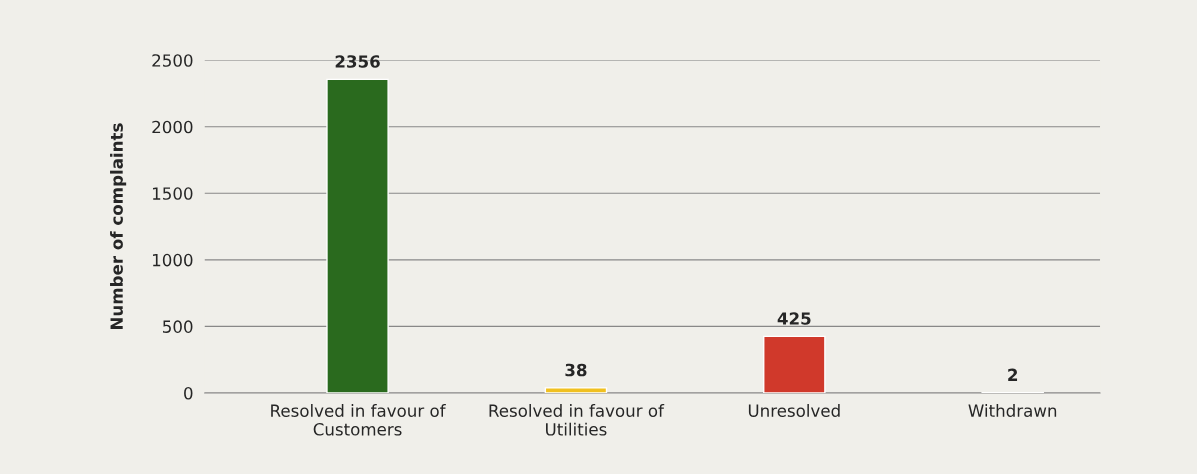  I want to click on x-tick-label: Resolved in favour of Utilities, so click(577, 420).